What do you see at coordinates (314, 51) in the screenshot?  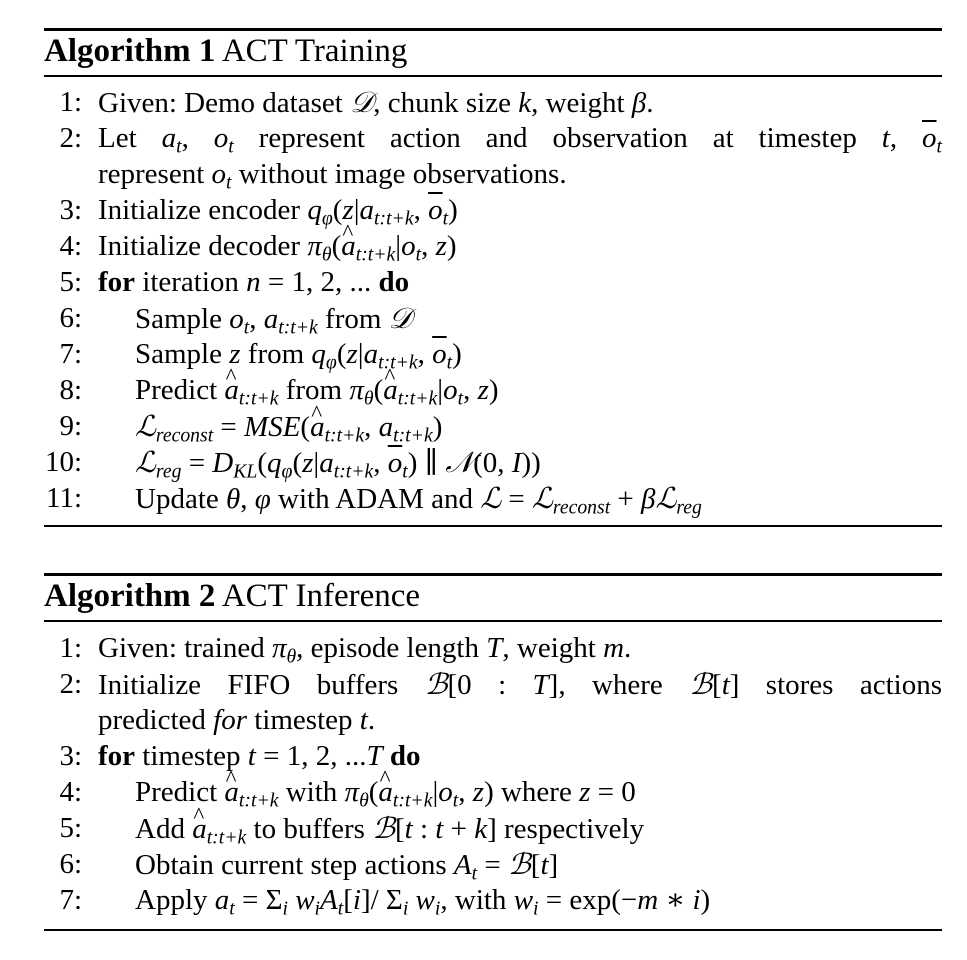 I see `algorithm-name: ACT Training` at bounding box center [314, 51].